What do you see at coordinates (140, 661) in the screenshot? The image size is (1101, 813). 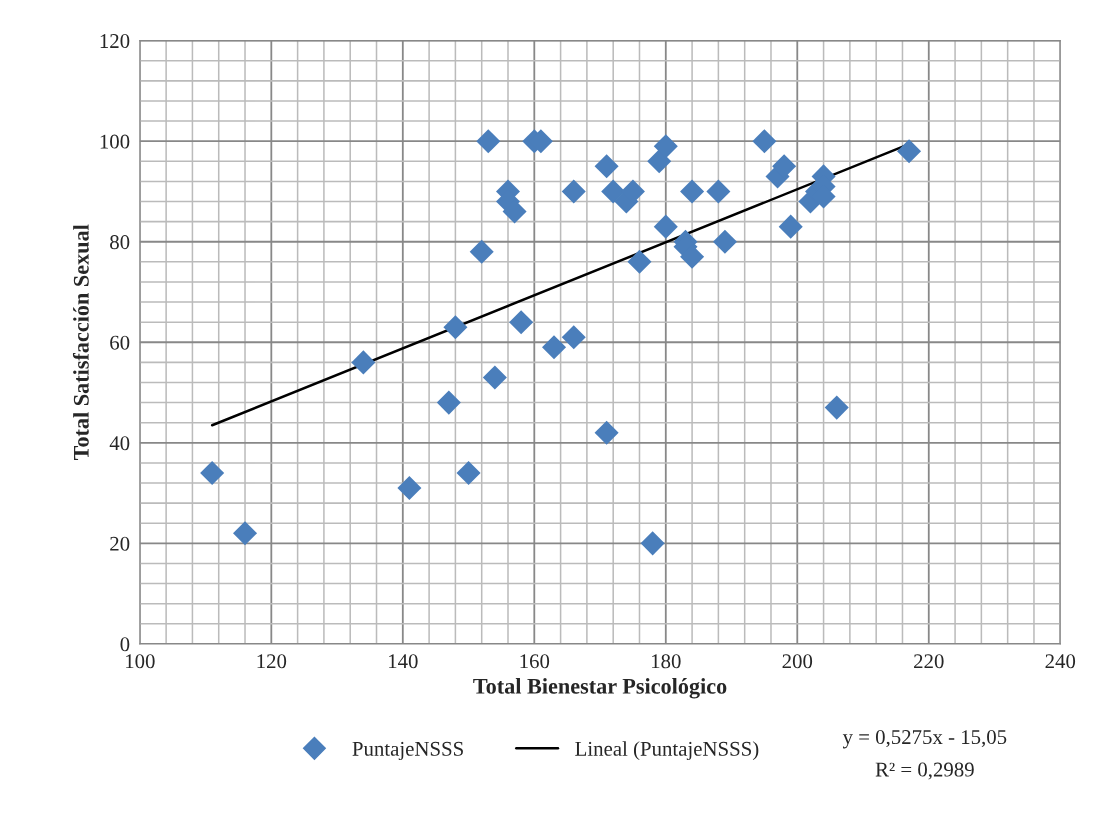 I see `x-tick-label: 100` at bounding box center [140, 661].